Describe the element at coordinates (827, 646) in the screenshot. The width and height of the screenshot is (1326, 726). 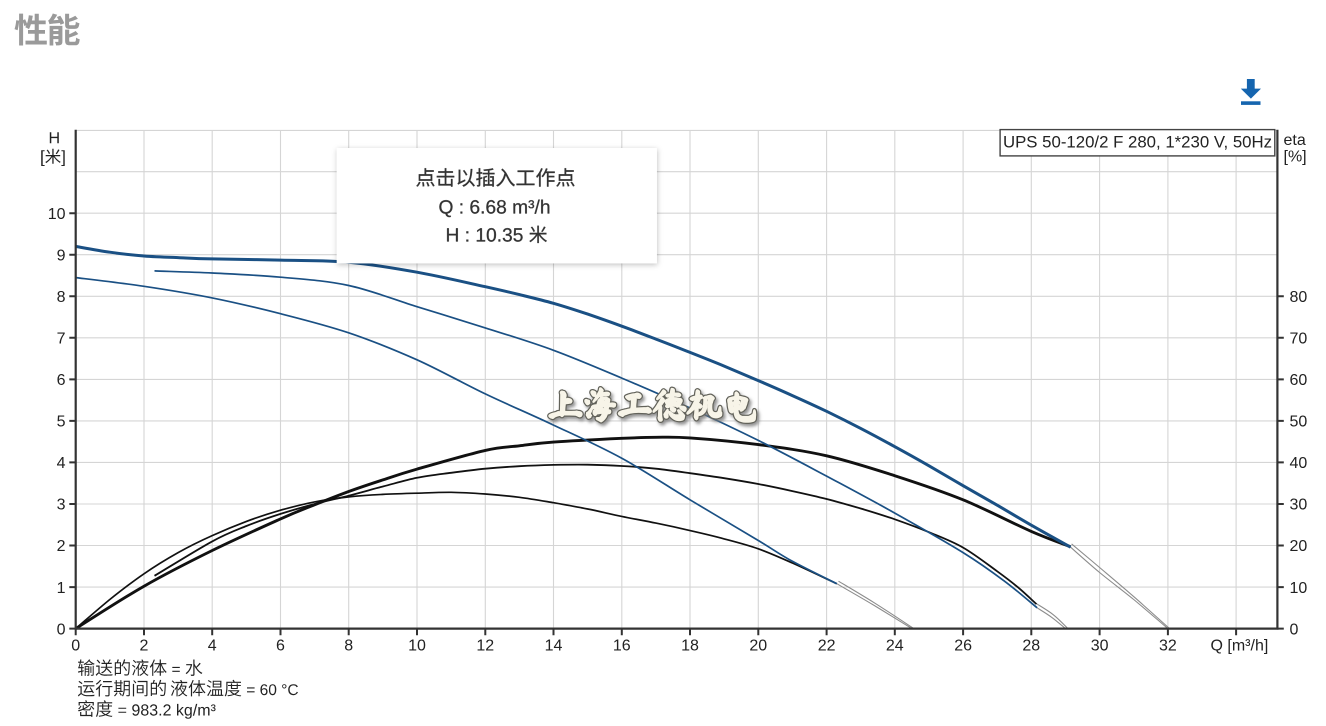
I see `svg-text: 22` at that location.